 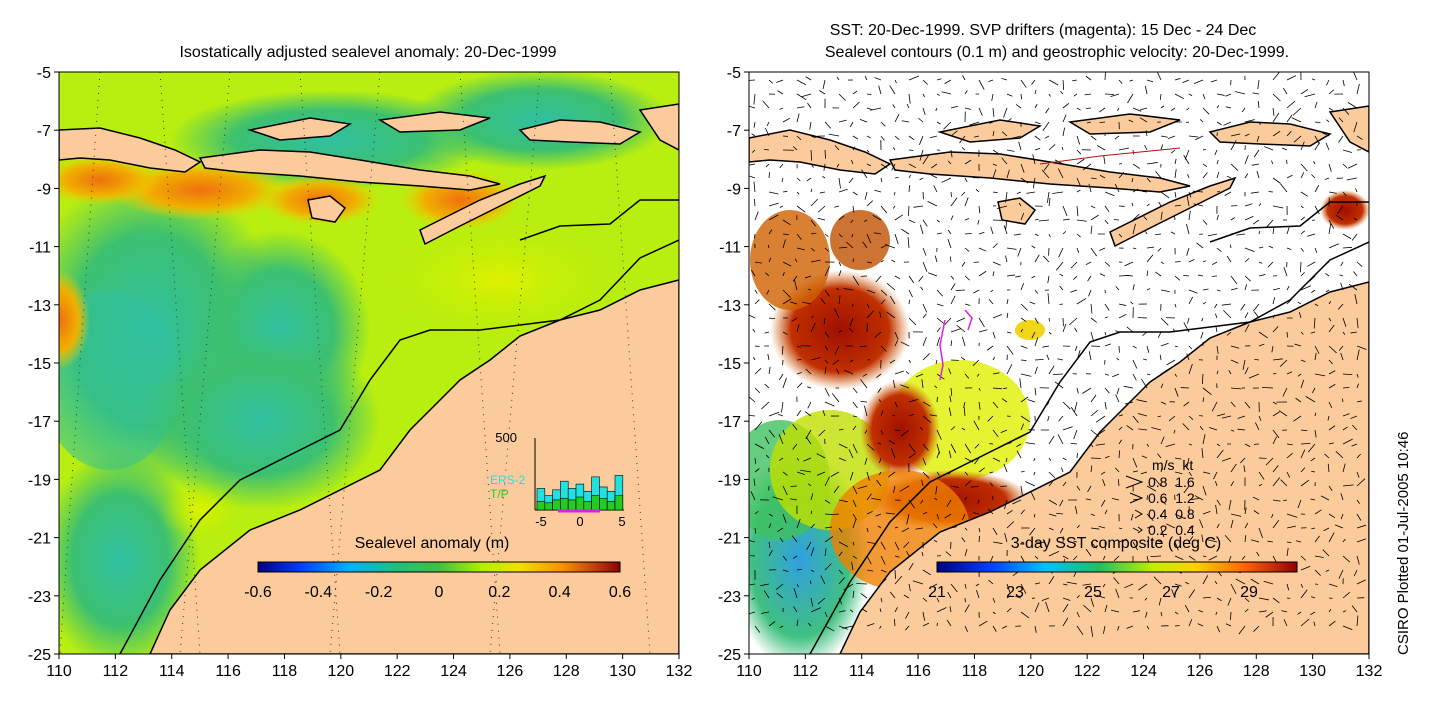 I want to click on right-x-axis: 110 112 114 116 118 120 122 124 126 128 130 132, so click(x=1059, y=667).